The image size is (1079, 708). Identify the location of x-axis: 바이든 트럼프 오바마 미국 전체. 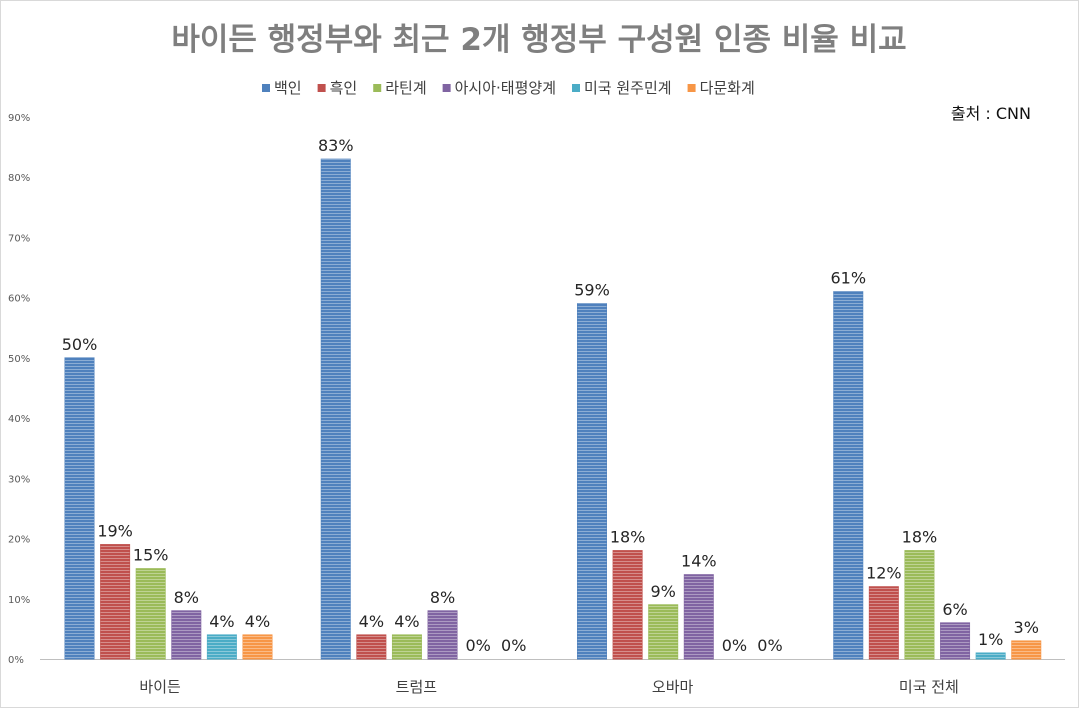
(552, 677).